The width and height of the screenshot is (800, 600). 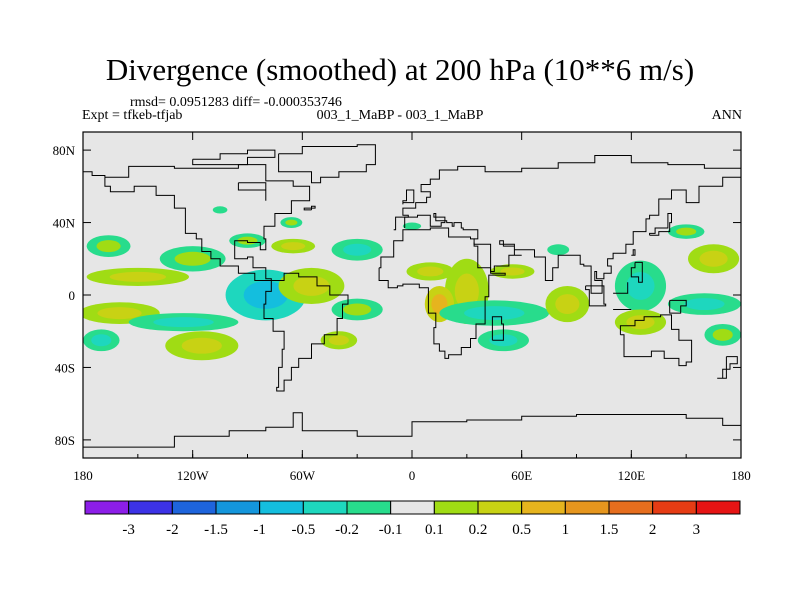 What do you see at coordinates (434, 530) in the screenshot?
I see `colorbar-label: 0.1` at bounding box center [434, 530].